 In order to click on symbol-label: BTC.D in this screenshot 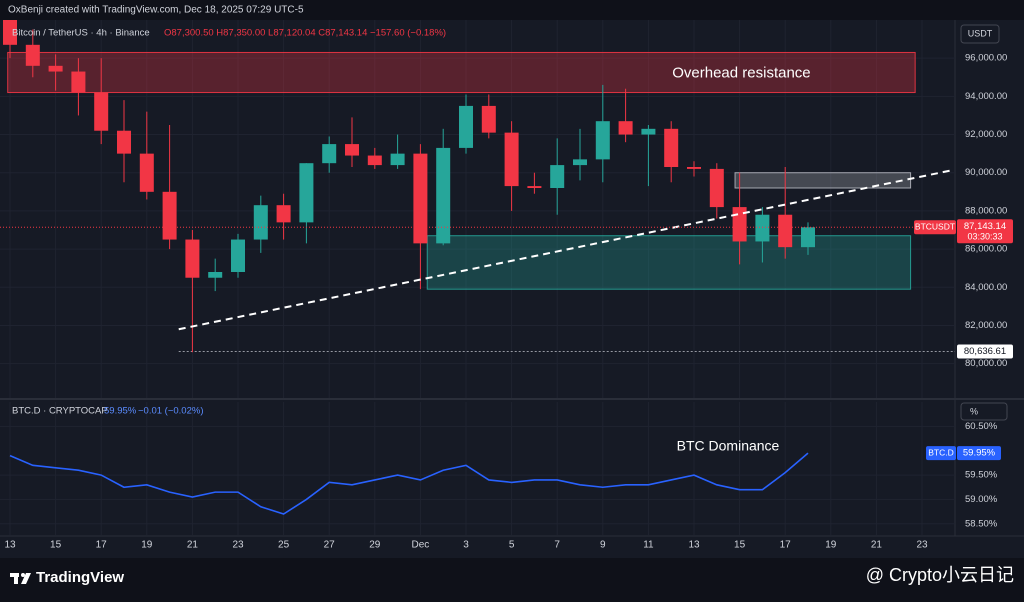, I will do `click(941, 452)`.